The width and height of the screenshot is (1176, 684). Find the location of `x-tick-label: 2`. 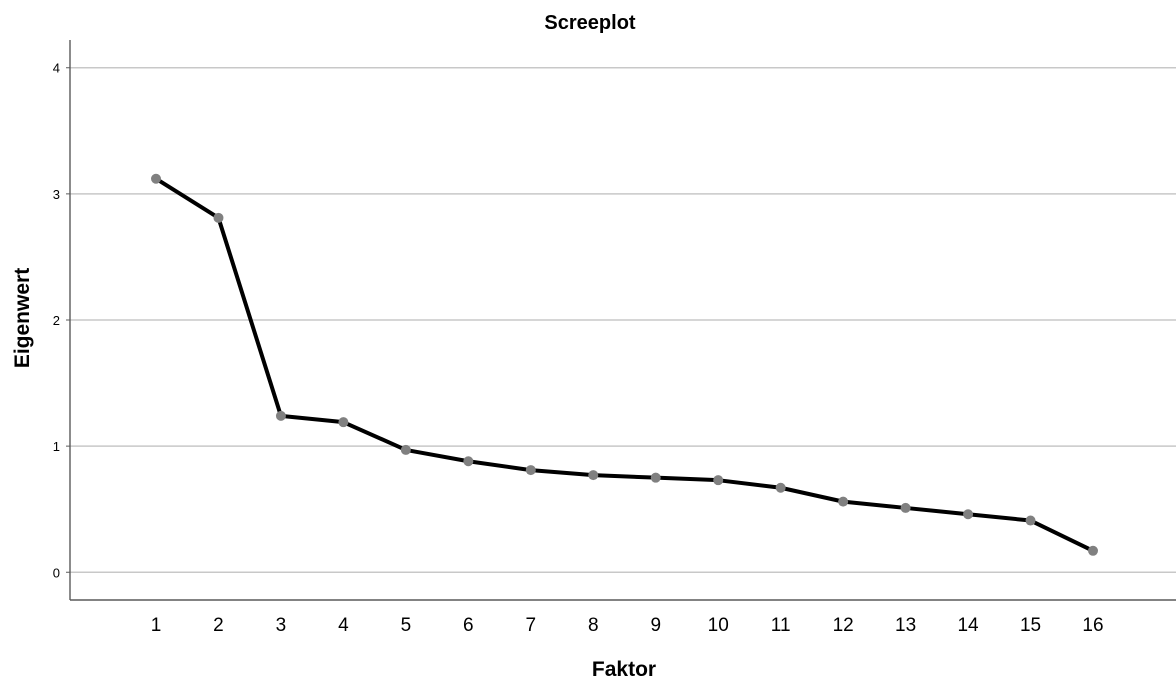

x-tick-label: 2 is located at coordinates (218, 625).